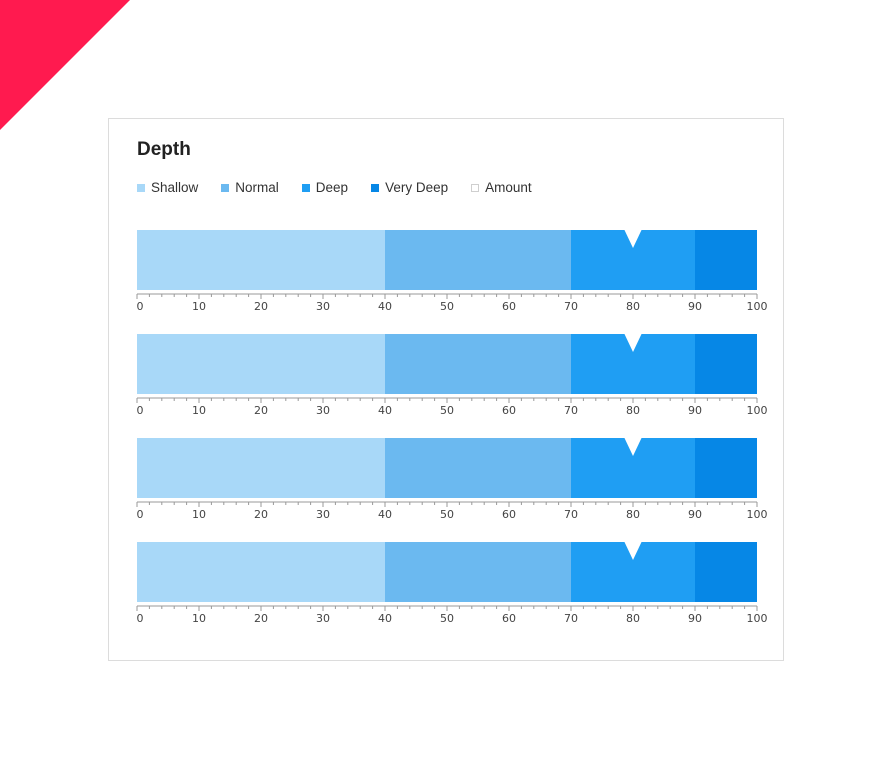 Image resolution: width=894 pixels, height=783 pixels. What do you see at coordinates (417, 187) in the screenshot?
I see `legend-label: Very Deep` at bounding box center [417, 187].